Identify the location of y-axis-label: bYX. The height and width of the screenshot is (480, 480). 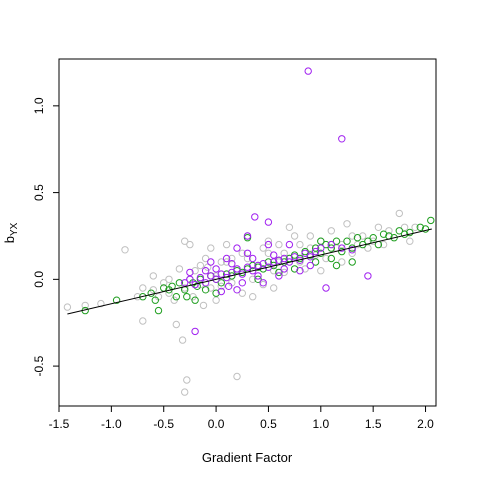
(11, 232).